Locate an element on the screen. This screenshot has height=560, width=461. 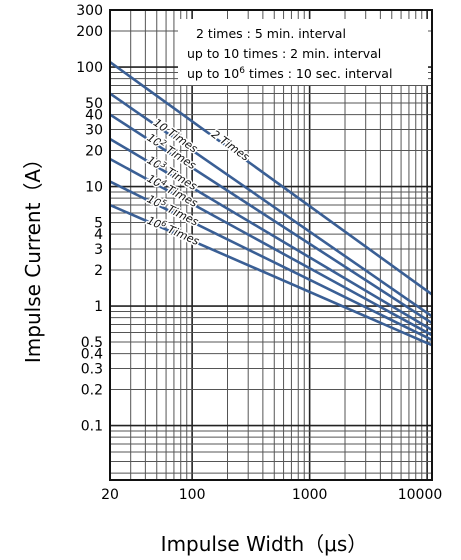
x-axis-title: Impulse Width（μs） is located at coordinates (264, 544).